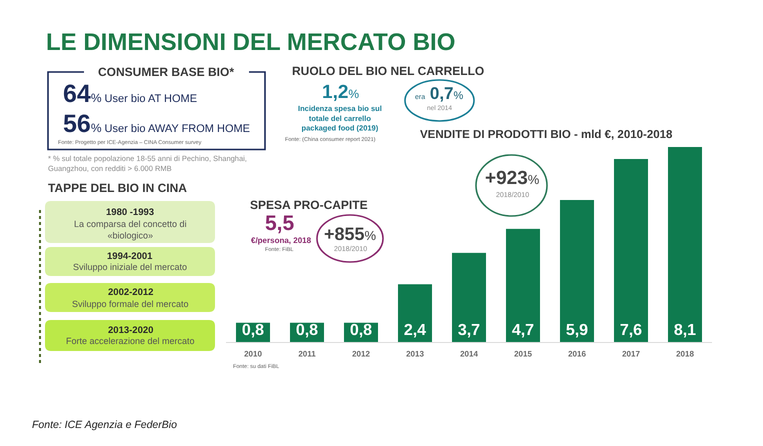 The image size is (763, 446). I want to click on x-tick-label: 2010, so click(253, 354).